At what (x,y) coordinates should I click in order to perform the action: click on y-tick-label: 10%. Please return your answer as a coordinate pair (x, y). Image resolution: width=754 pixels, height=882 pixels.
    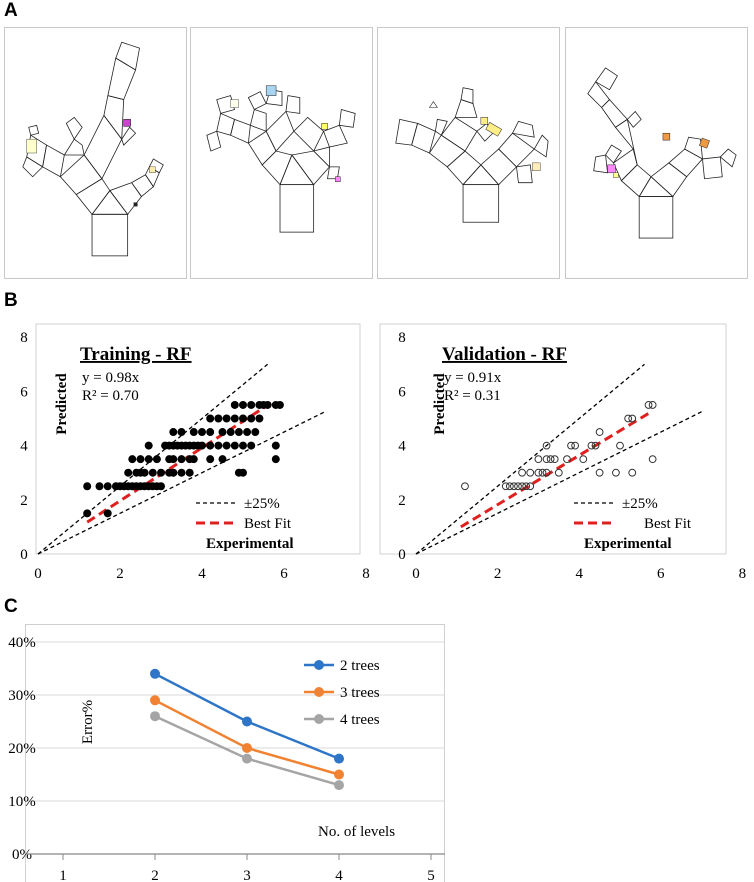
    Looking at the image, I should click on (22, 802).